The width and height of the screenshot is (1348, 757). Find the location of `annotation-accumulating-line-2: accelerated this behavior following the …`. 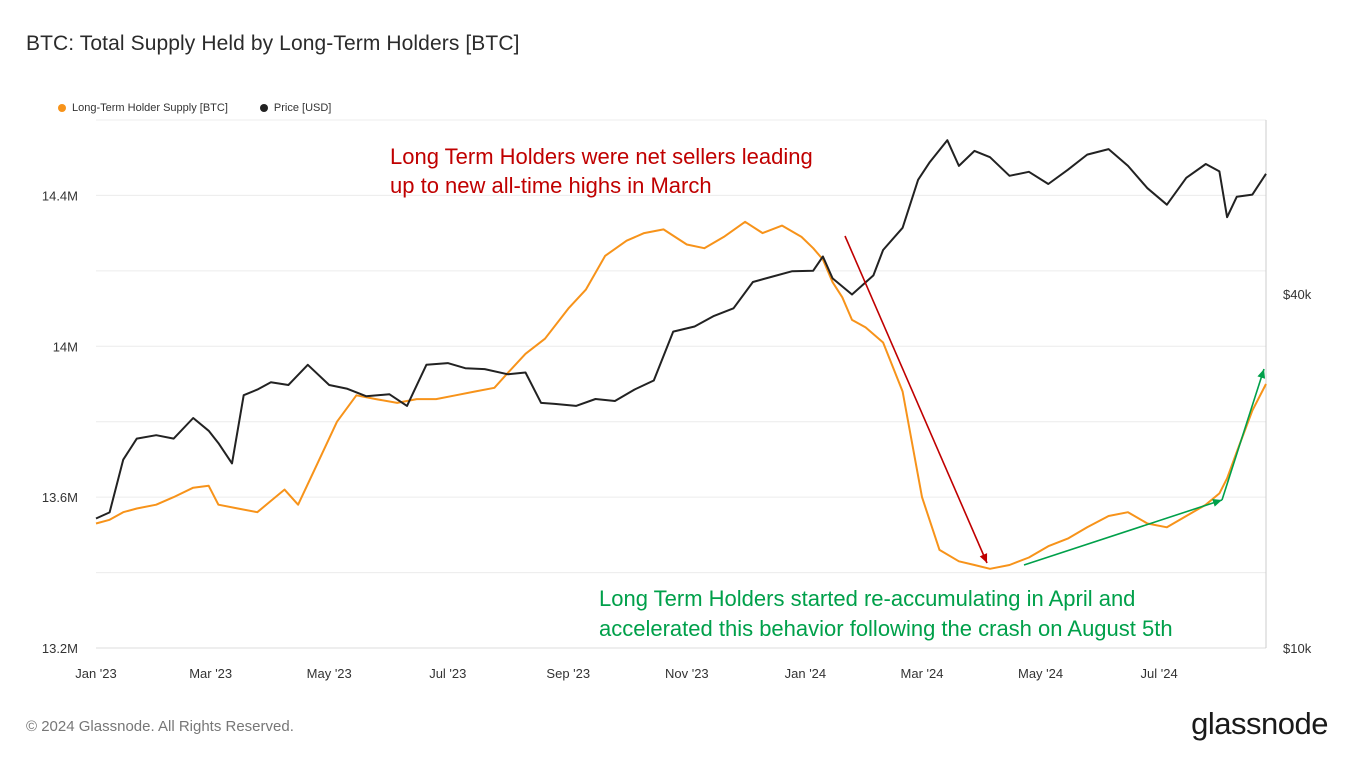

annotation-accumulating-line-2: accelerated this behavior following the … is located at coordinates (886, 628).